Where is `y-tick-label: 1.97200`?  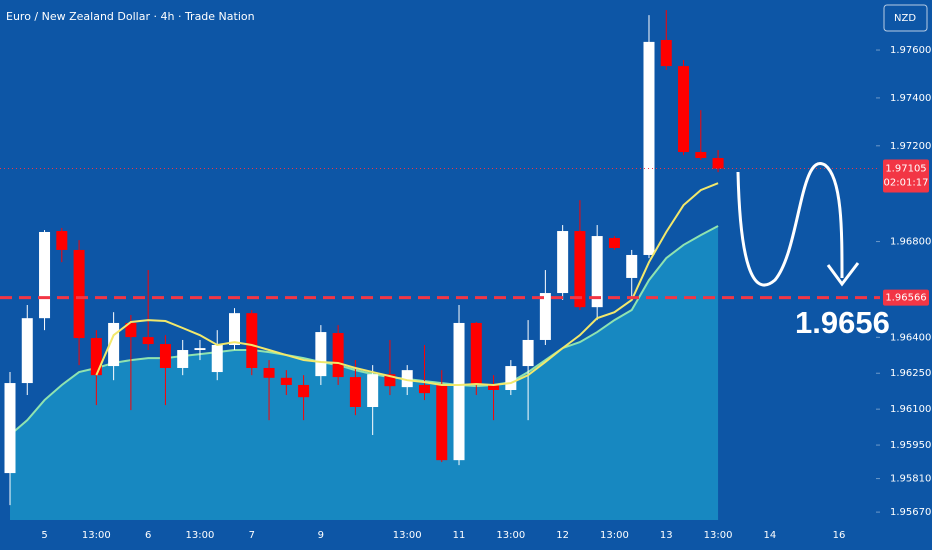 y-tick-label: 1.97200 is located at coordinates (910, 146).